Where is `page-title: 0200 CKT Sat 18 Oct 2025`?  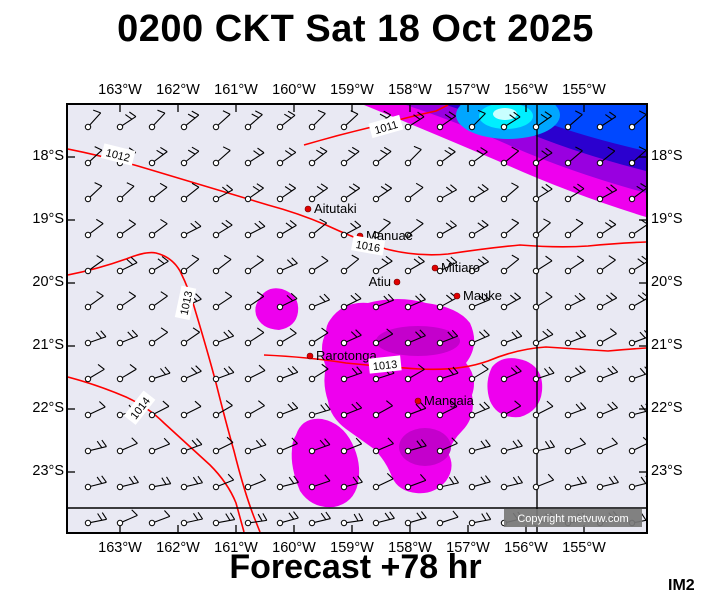 page-title: 0200 CKT Sat 18 Oct 2025 is located at coordinates (355, 29).